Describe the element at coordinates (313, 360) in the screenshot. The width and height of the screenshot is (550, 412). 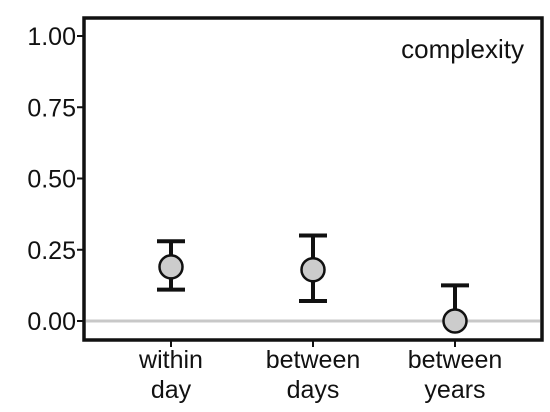
I see `category-label-1-line-0: between` at that location.